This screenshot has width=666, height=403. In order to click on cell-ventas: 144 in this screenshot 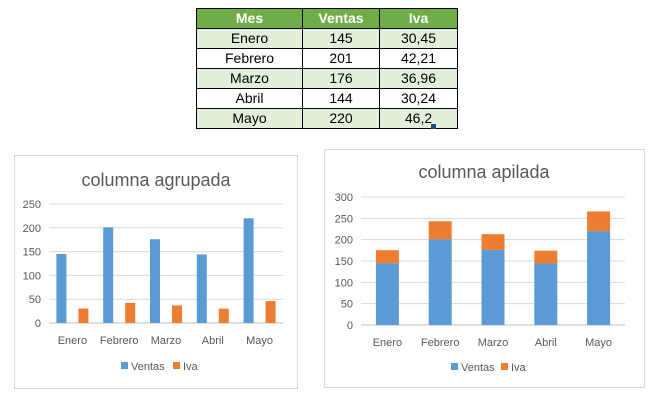, I will do `click(341, 98)`.